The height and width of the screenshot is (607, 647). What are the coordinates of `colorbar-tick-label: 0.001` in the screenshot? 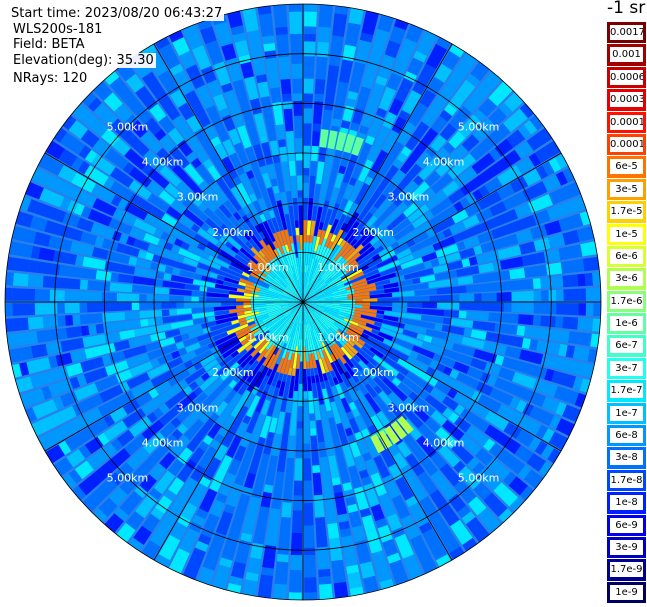 It's located at (626, 55).